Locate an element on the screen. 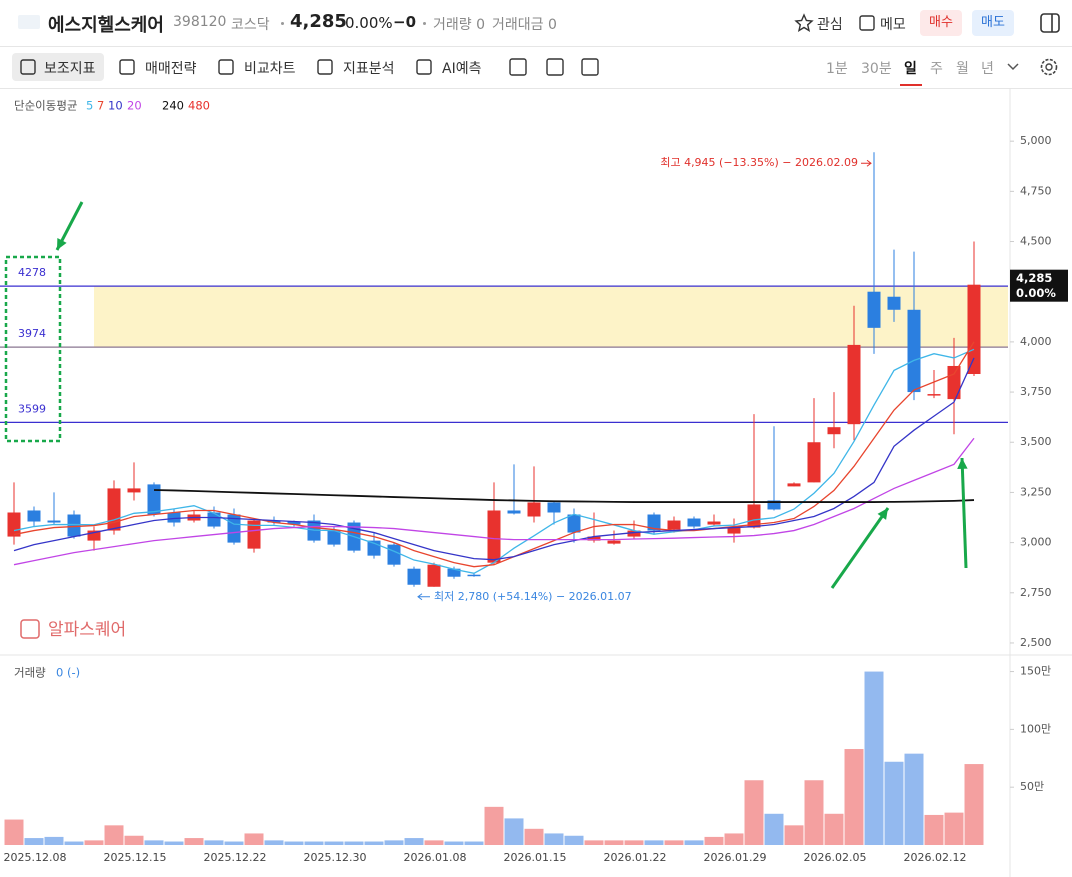  x-tick-label: 2026.01.22 is located at coordinates (635, 857).